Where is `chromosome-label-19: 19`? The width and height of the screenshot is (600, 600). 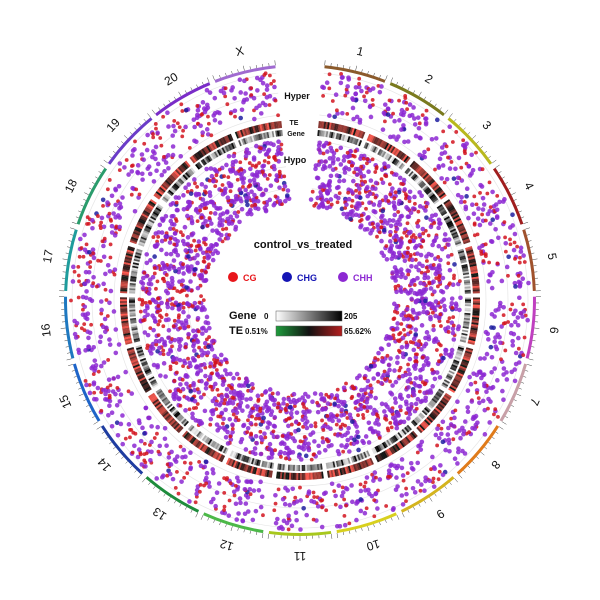 chromosome-label-19: 19 is located at coordinates (114, 125).